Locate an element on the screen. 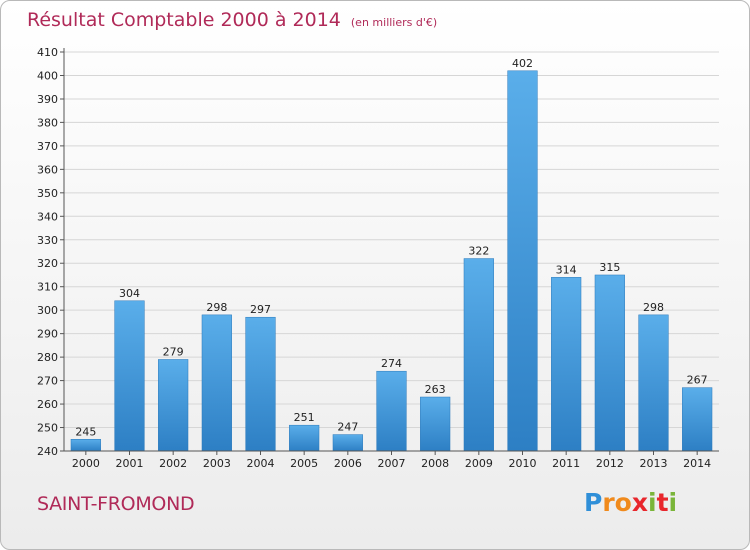 The width and height of the screenshot is (750, 550). logo-letter: t is located at coordinates (662, 502).